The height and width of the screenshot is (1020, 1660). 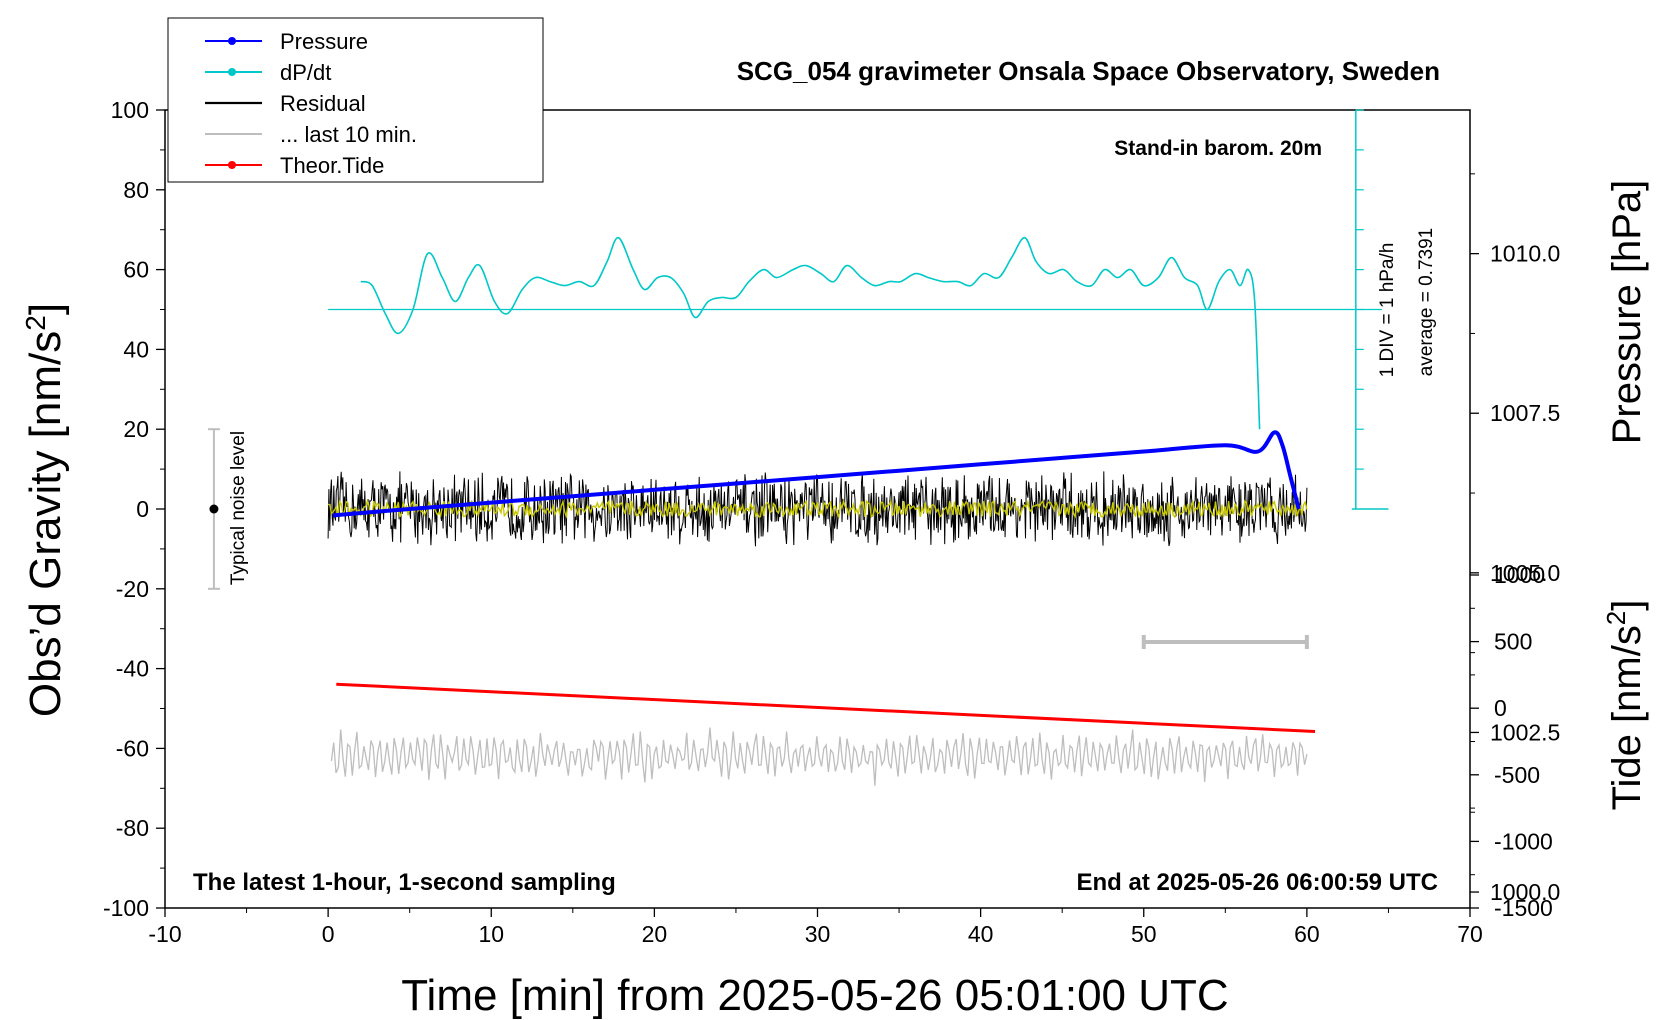 I want to click on tide-tick-label: 500, so click(x=1513, y=642).